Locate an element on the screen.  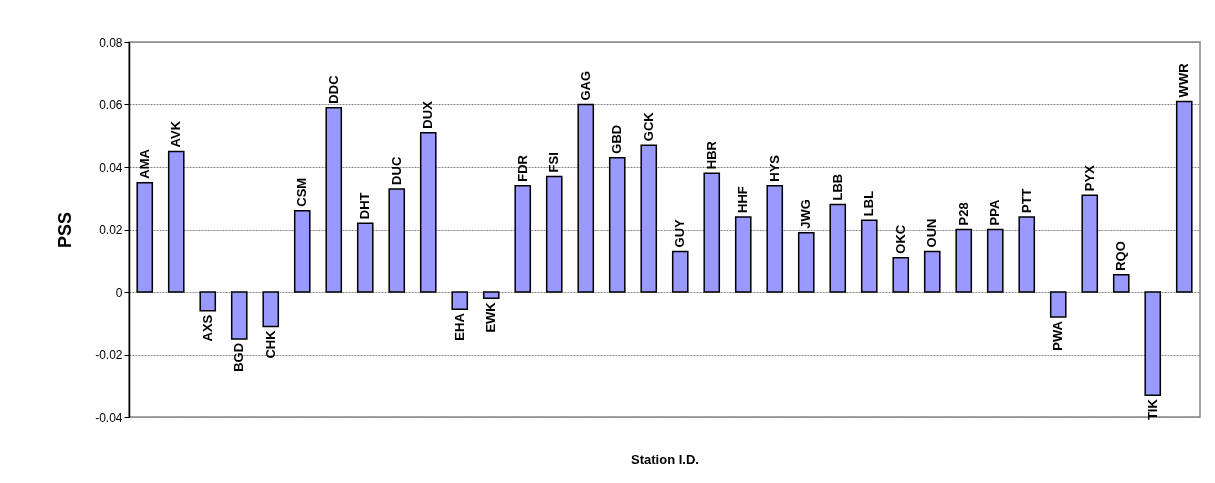
x-tick-label: EWK is located at coordinates (491, 317).